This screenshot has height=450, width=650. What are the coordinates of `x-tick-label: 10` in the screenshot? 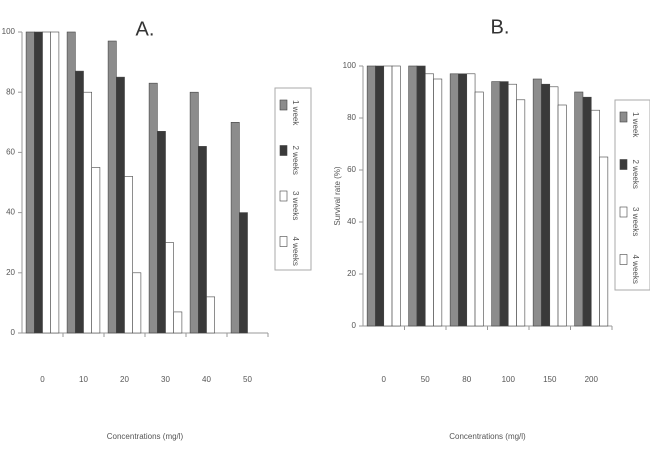 It's located at (83, 379).